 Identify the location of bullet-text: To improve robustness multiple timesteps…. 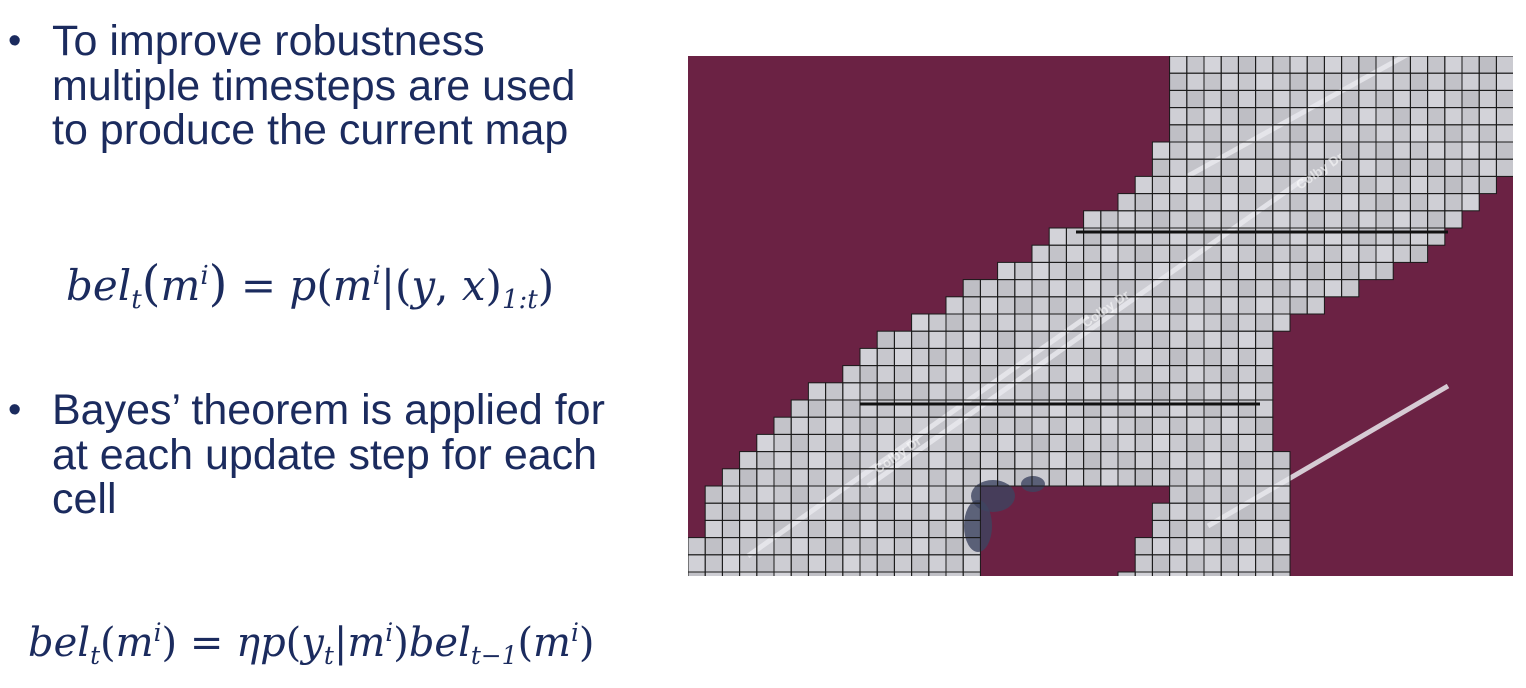
(313, 86).